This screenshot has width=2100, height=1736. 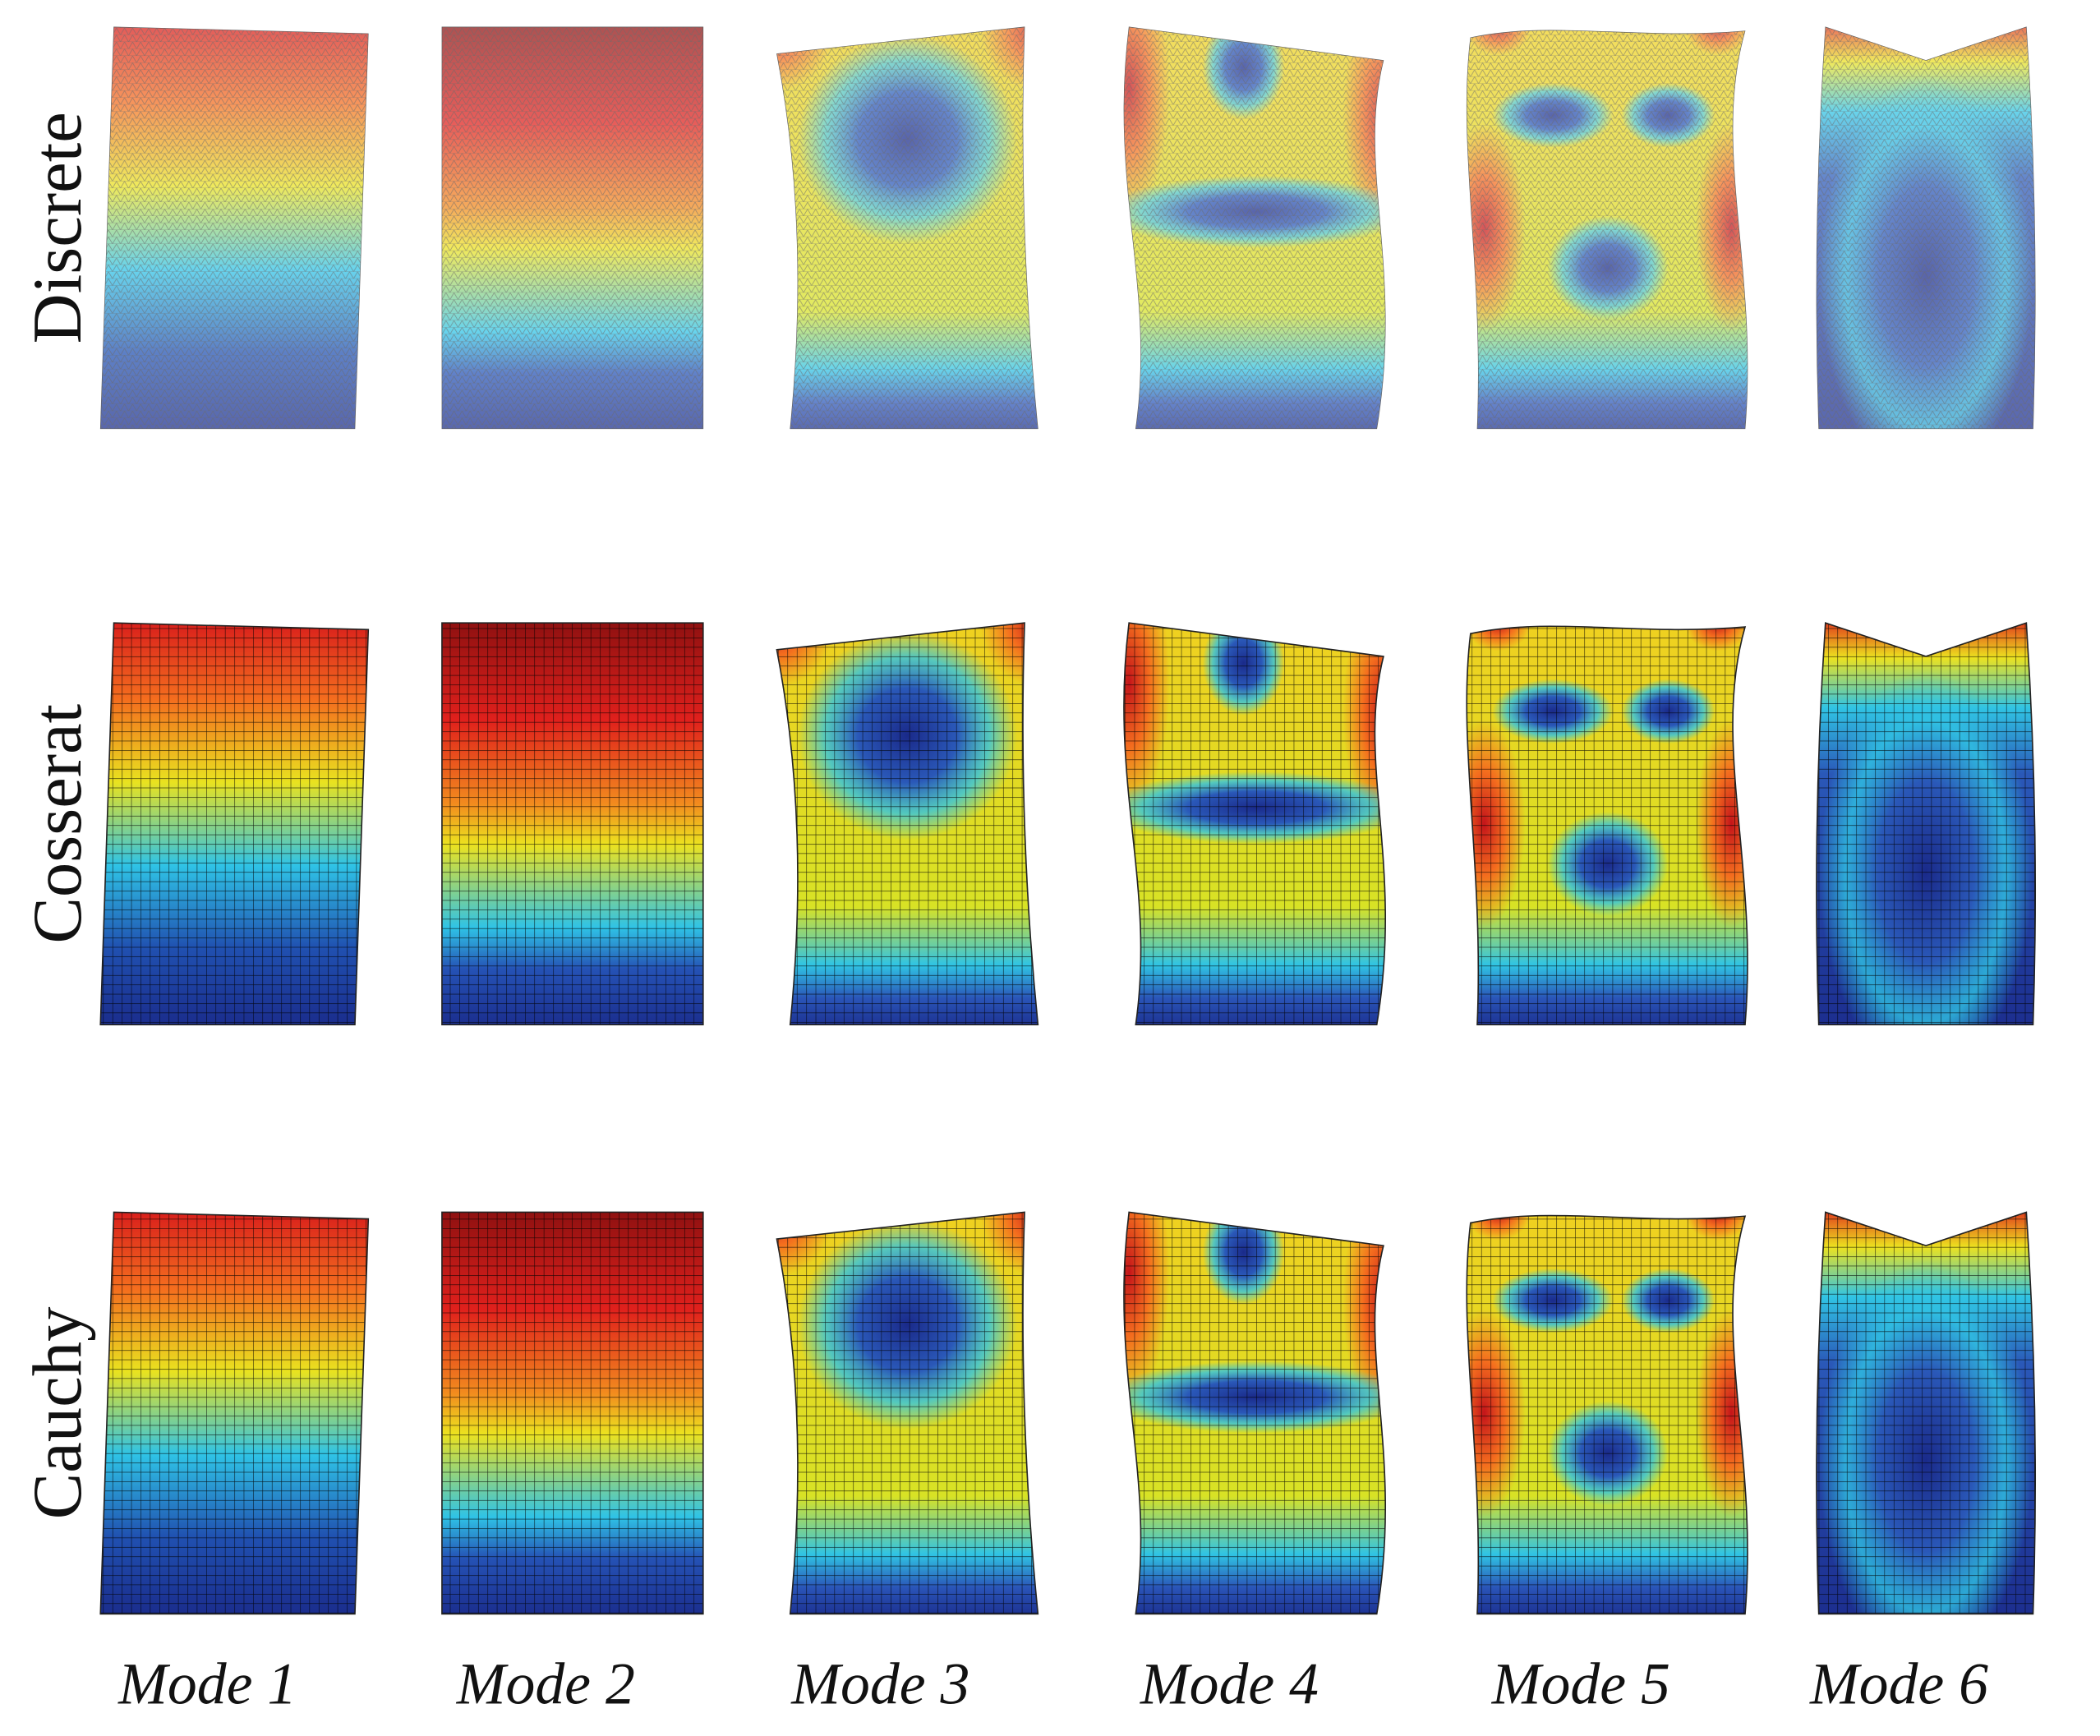 I want to click on row-label: Cauchy, so click(x=57, y=1413).